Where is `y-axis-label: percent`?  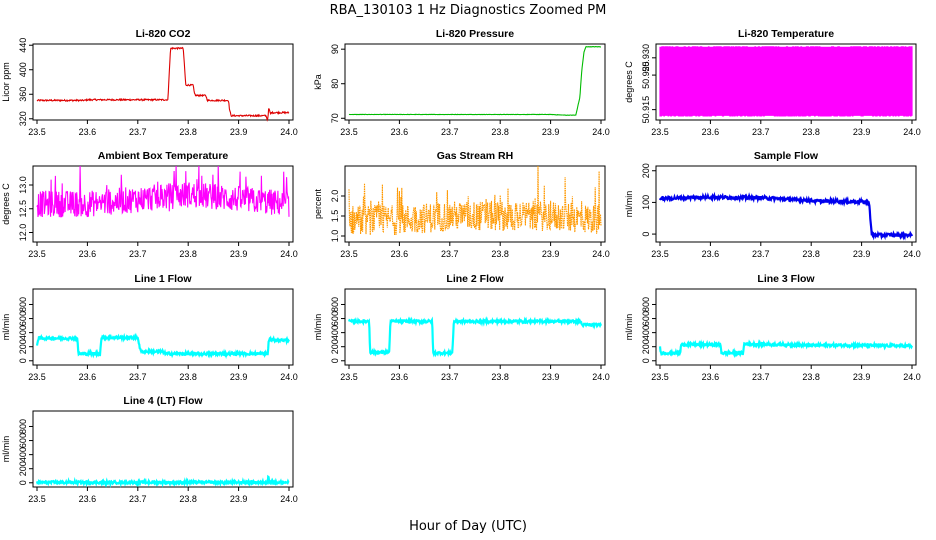 y-axis-label: percent is located at coordinates (318, 203).